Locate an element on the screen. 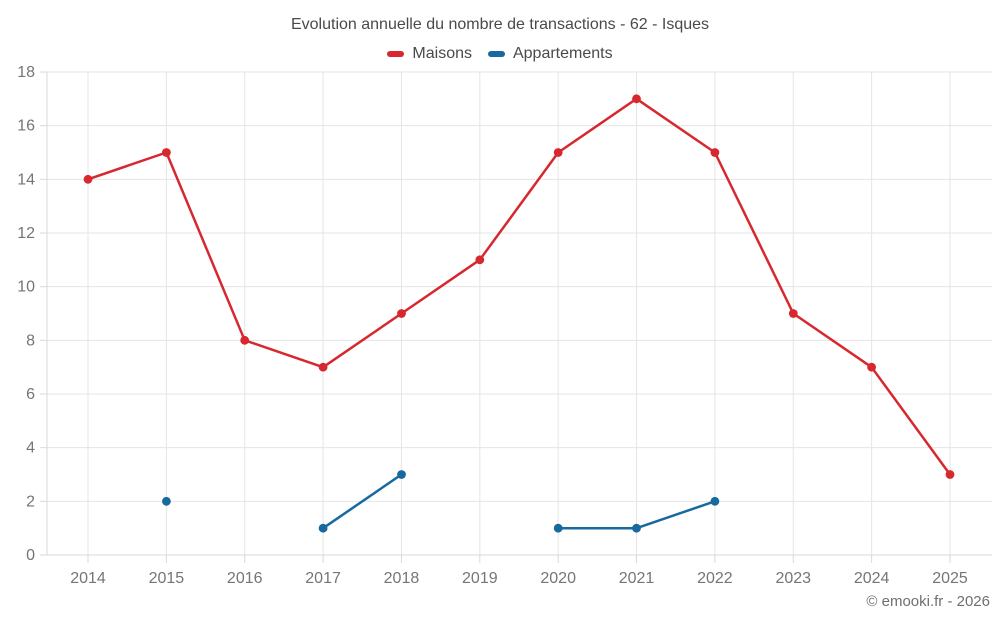  data-point-maisons-2015 is located at coordinates (166, 152).